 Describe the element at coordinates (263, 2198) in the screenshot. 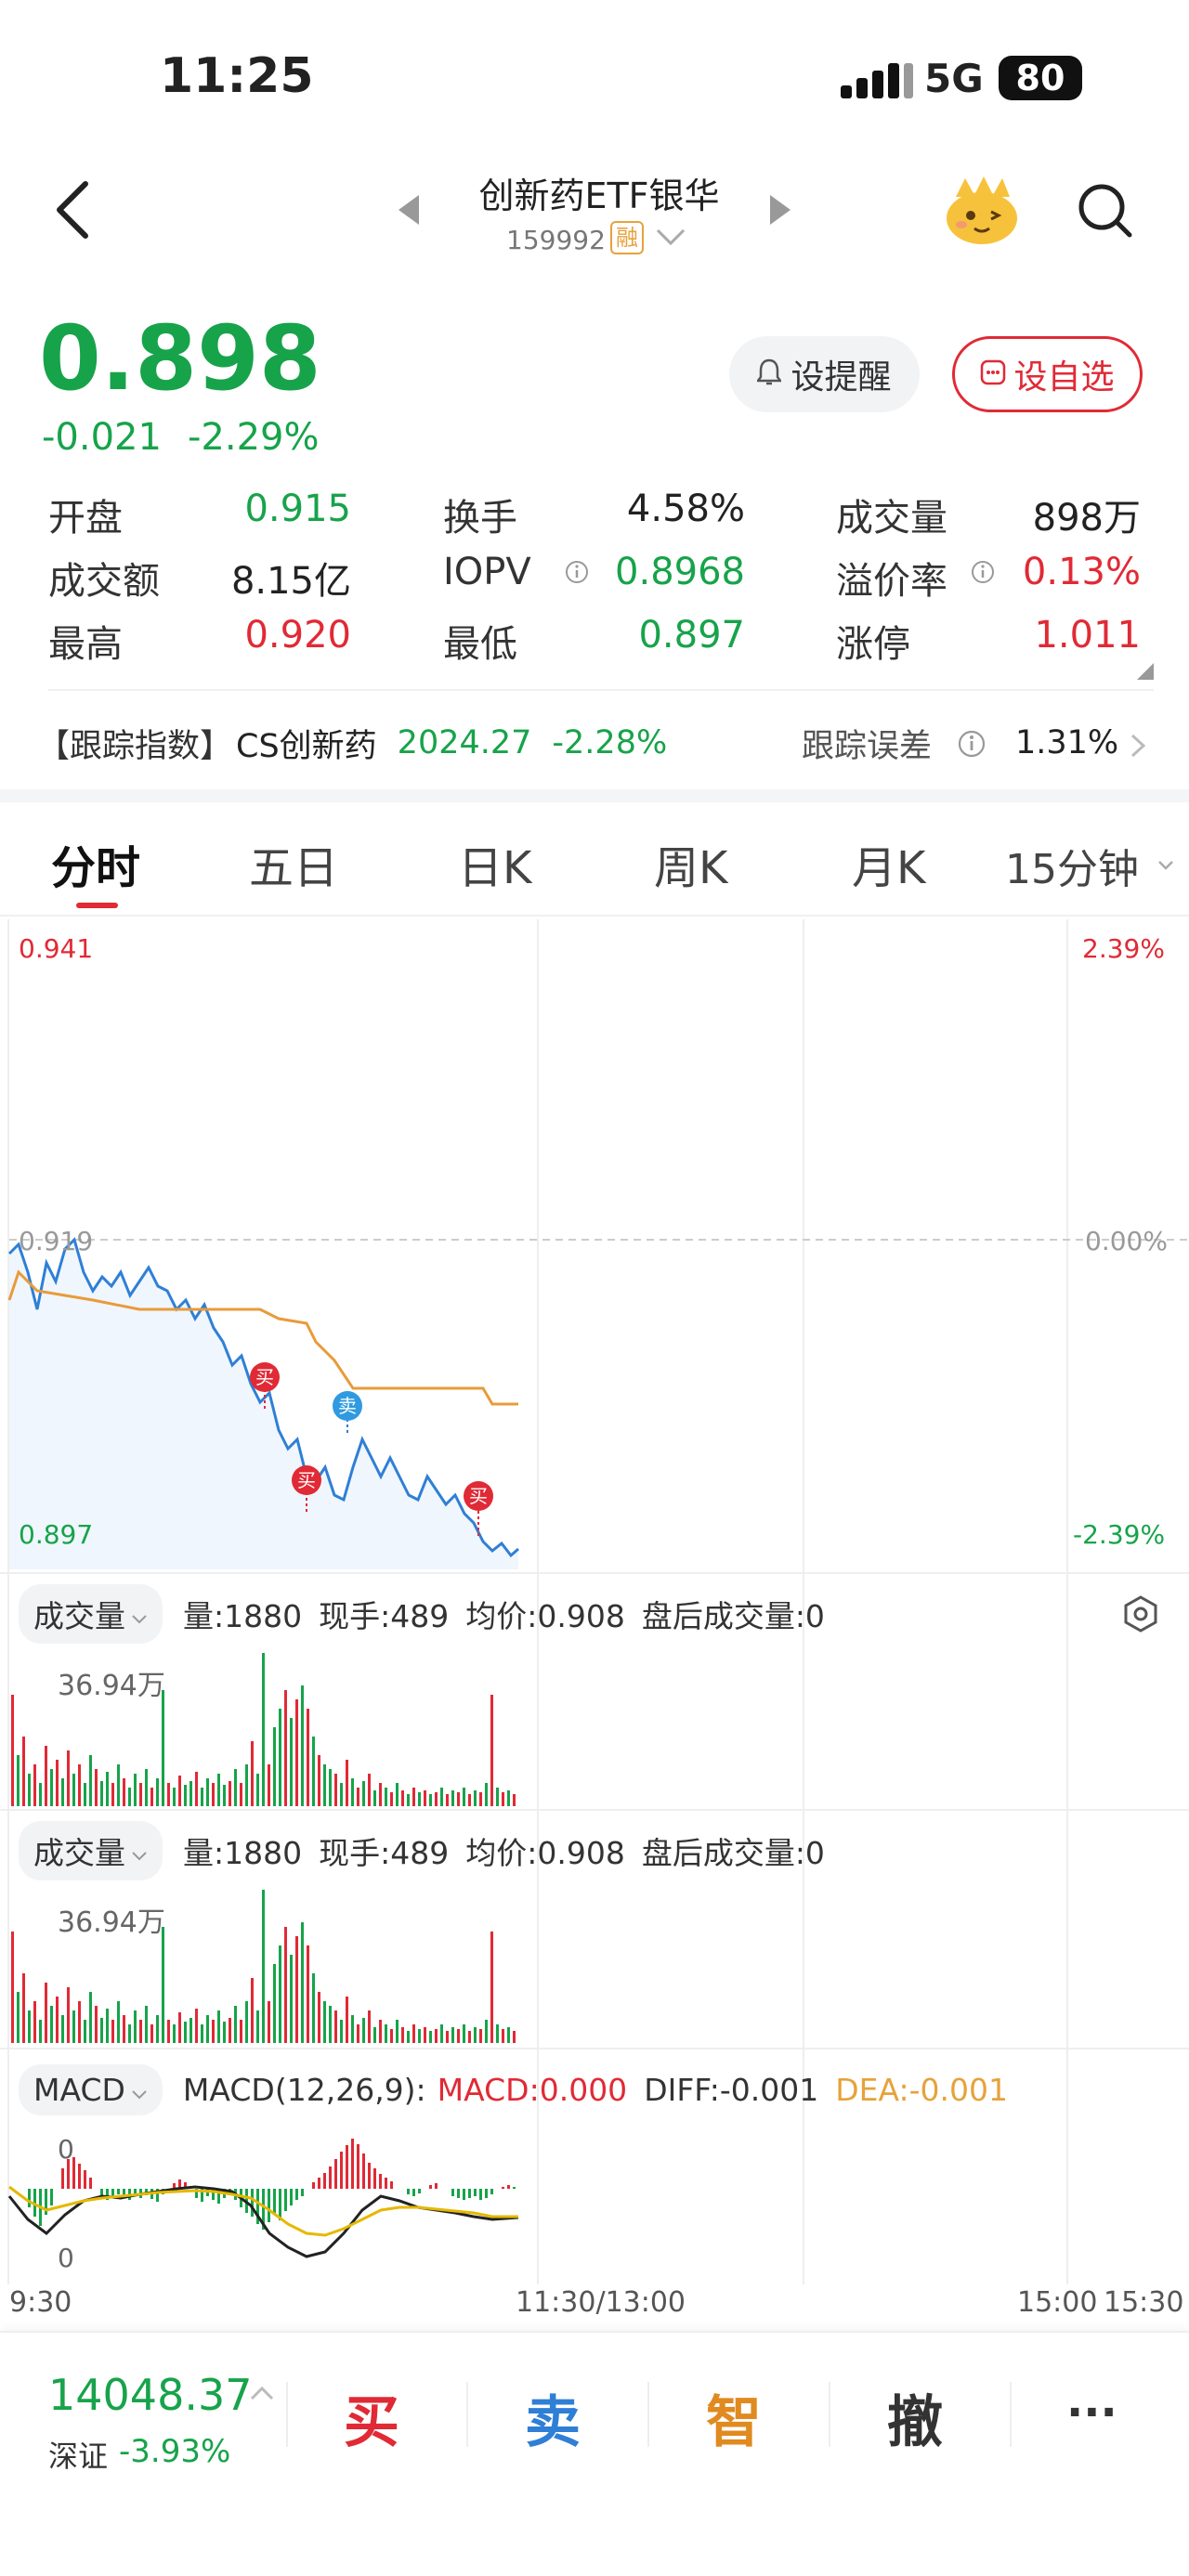

I see `macd-chart` at that location.